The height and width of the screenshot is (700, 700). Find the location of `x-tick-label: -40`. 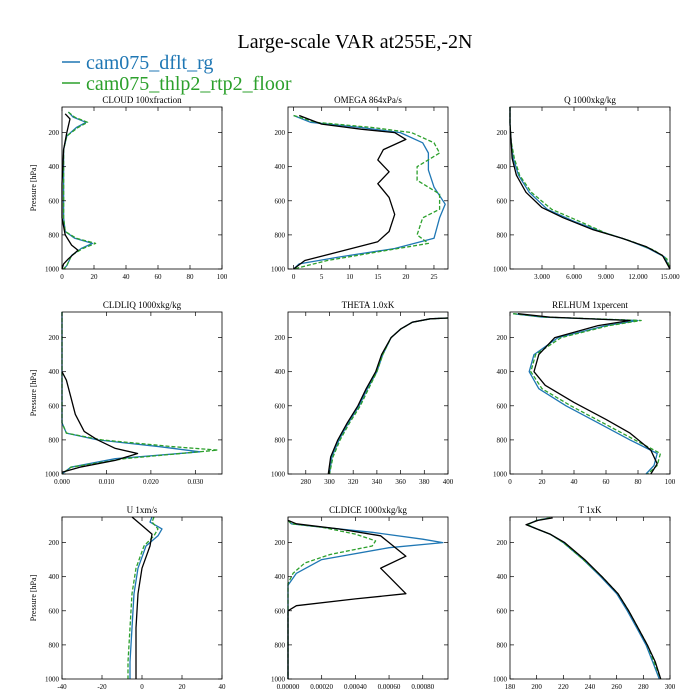

x-tick-label: -40 is located at coordinates (62, 687).